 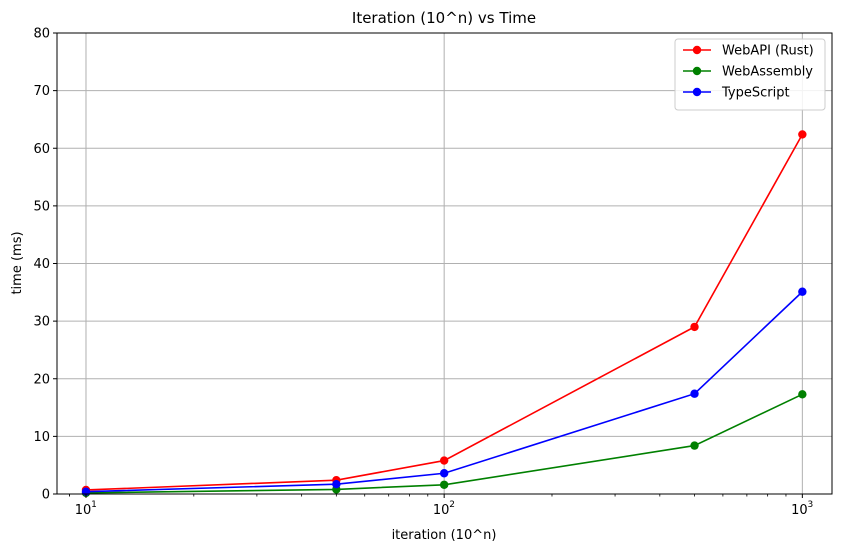 What do you see at coordinates (41, 149) in the screenshot?
I see `y-tick-label: 60` at bounding box center [41, 149].